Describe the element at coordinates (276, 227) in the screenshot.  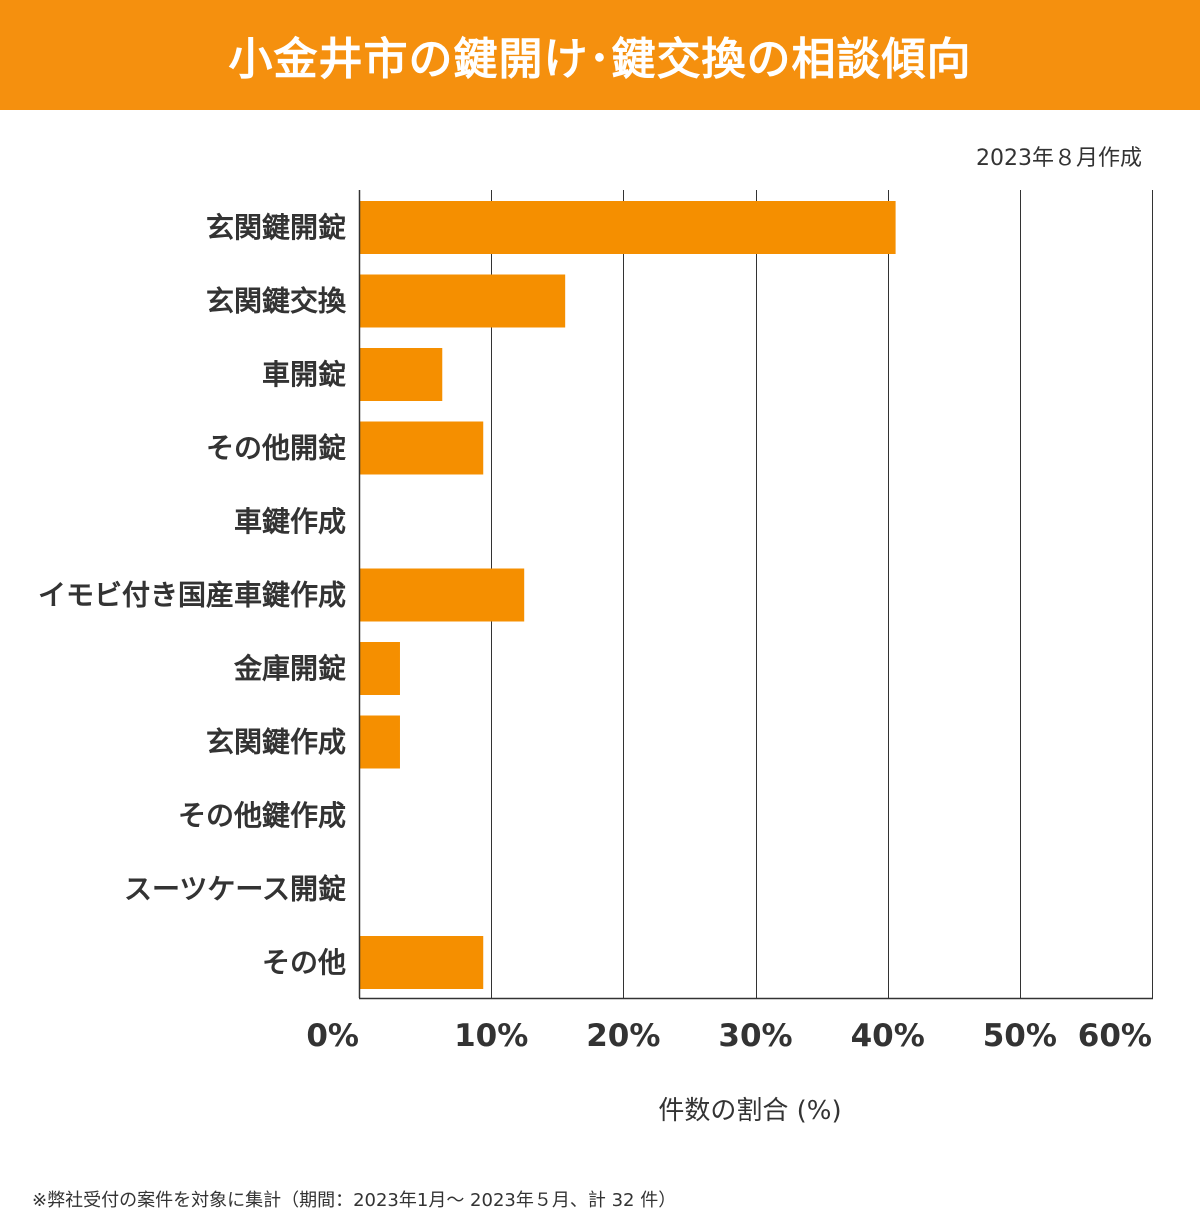
I see `category-label: 玄関鍵開錠` at that location.